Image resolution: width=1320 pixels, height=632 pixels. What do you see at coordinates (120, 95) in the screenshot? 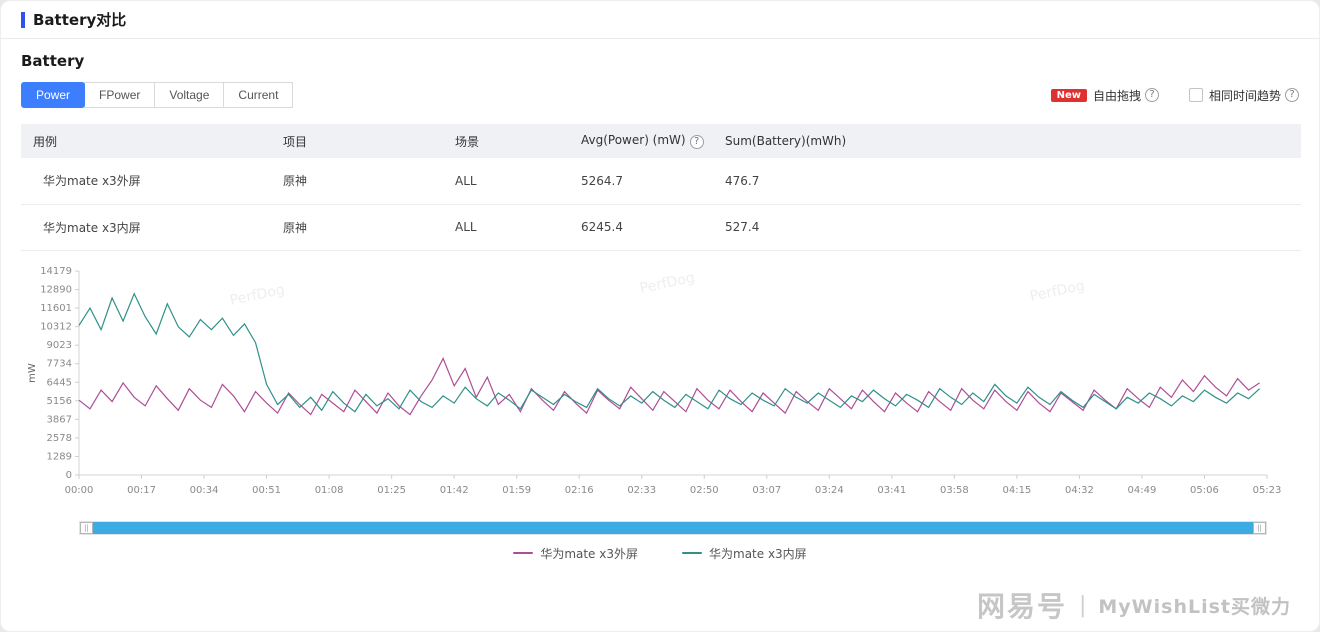
I see `tab-fpower: FPower` at bounding box center [120, 95].